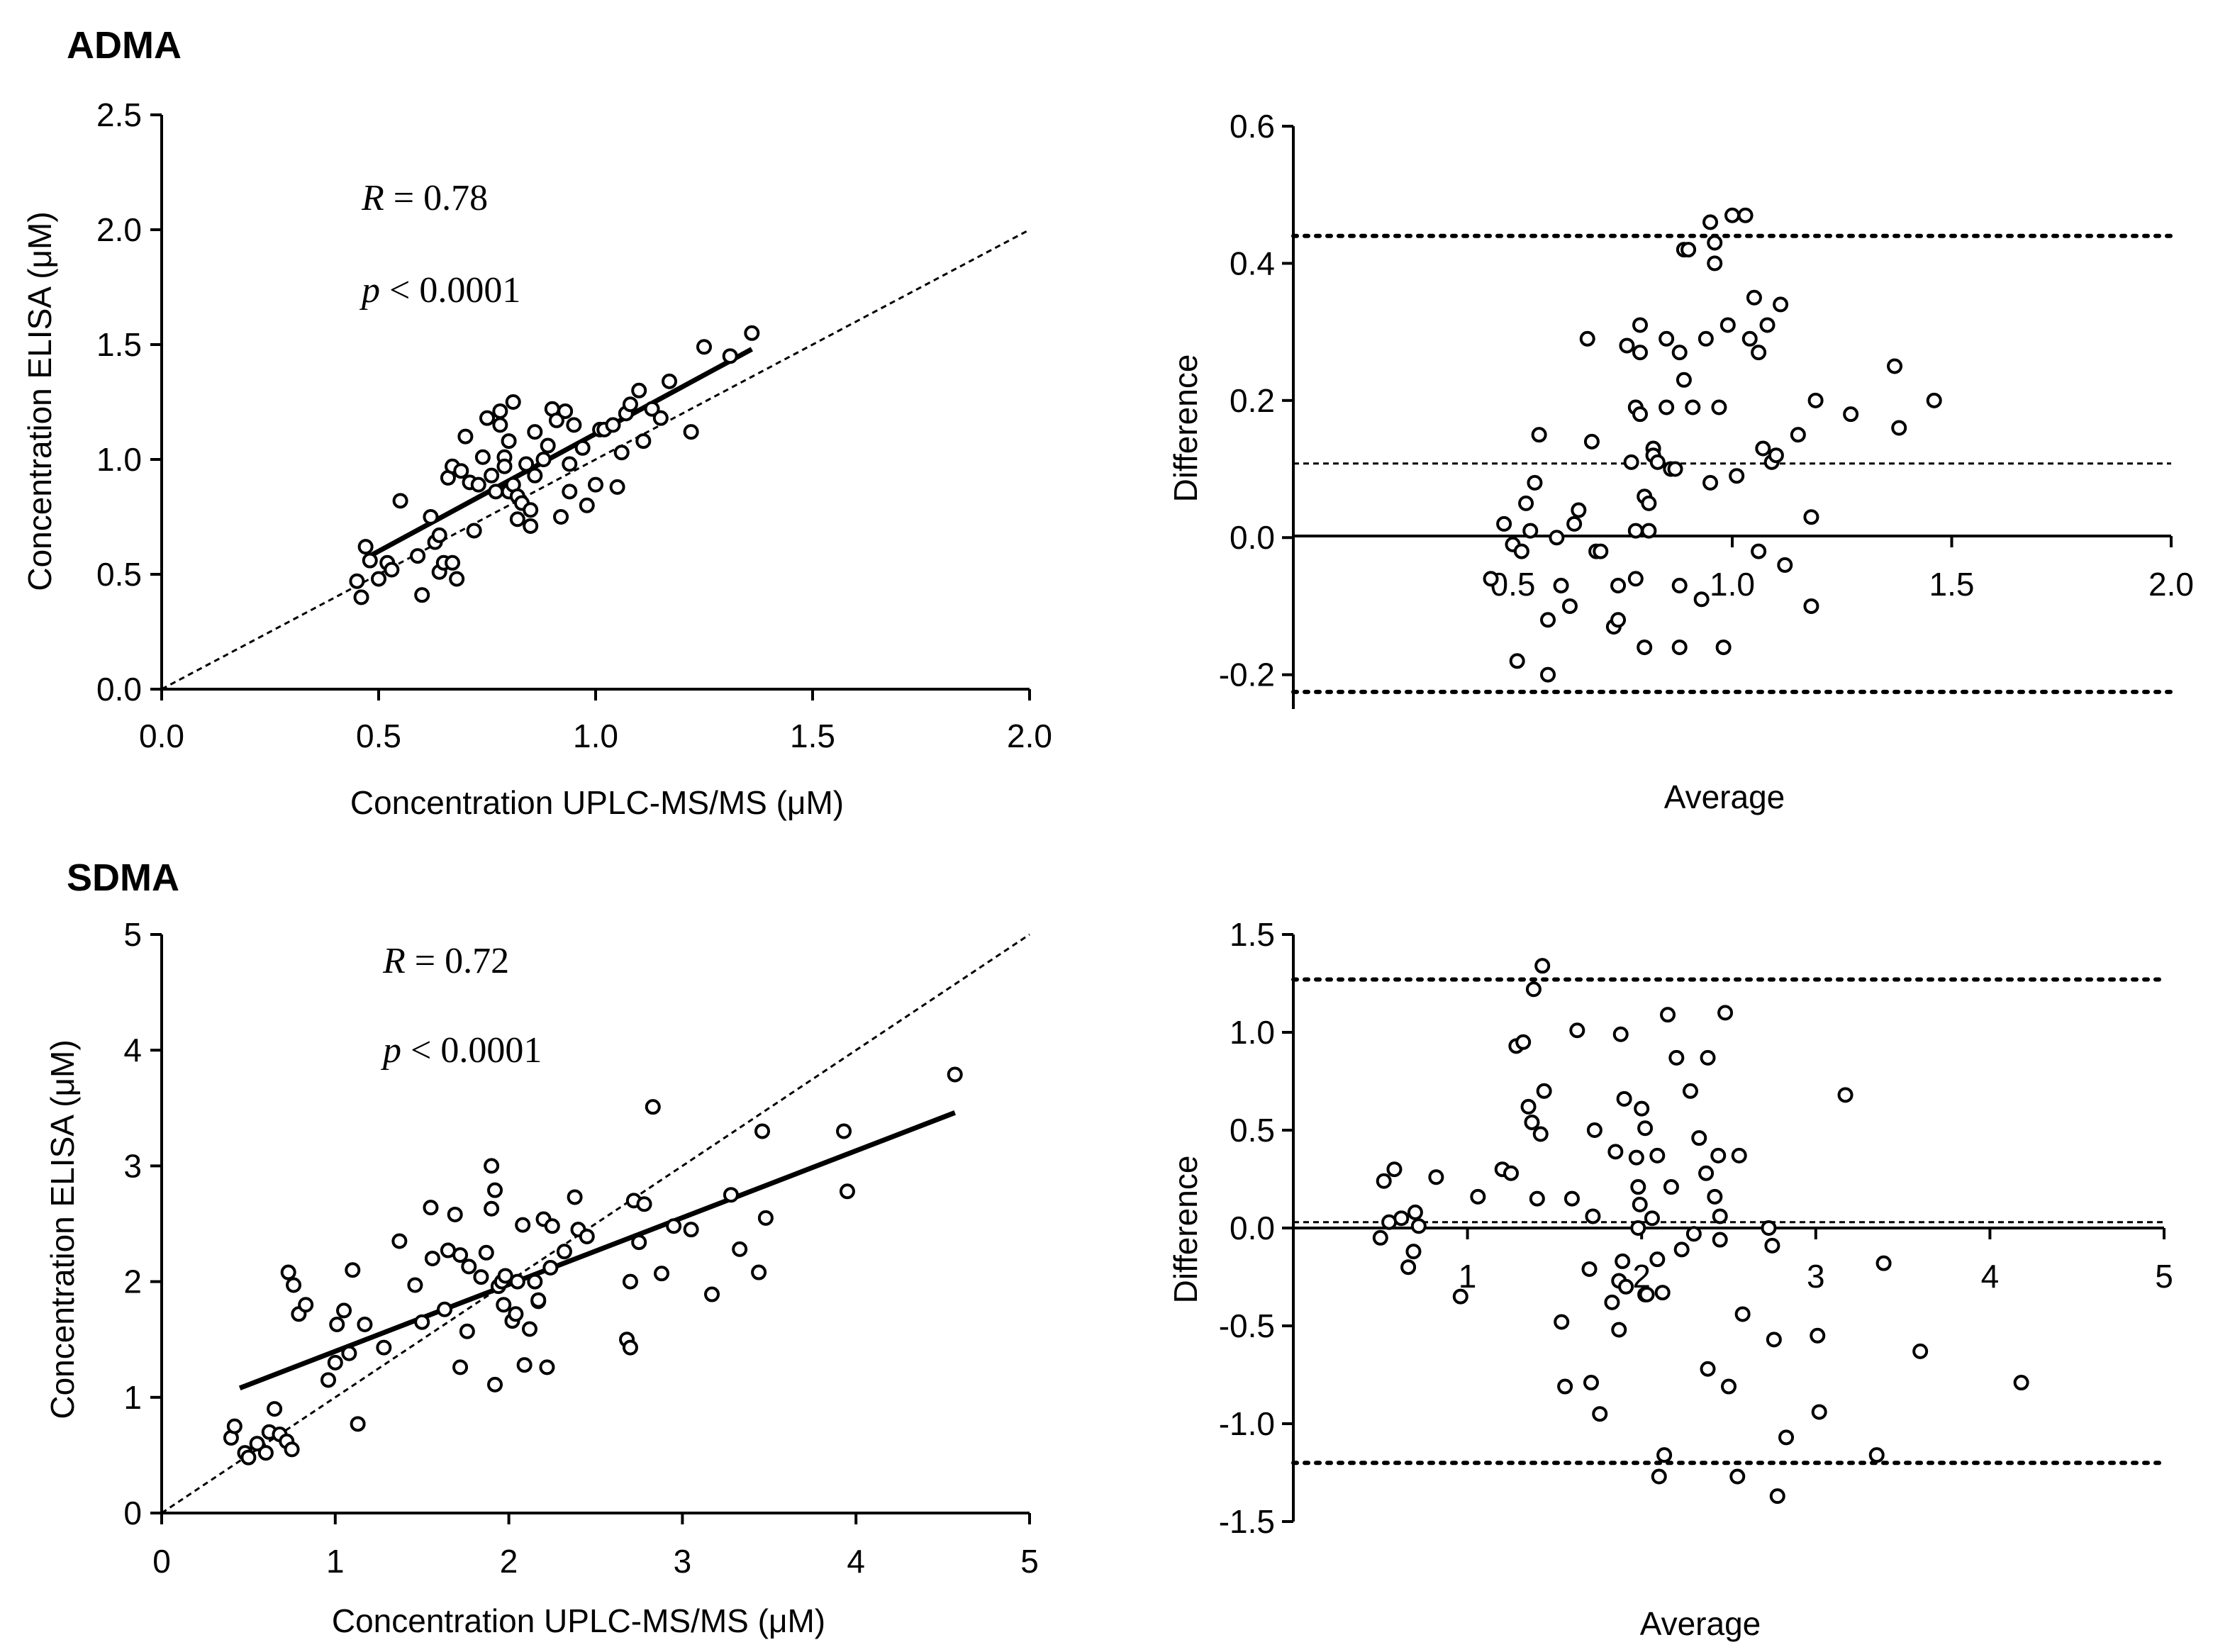 The image size is (2213, 1652). I want to click on x-tick-label: 4, so click(1990, 1277).